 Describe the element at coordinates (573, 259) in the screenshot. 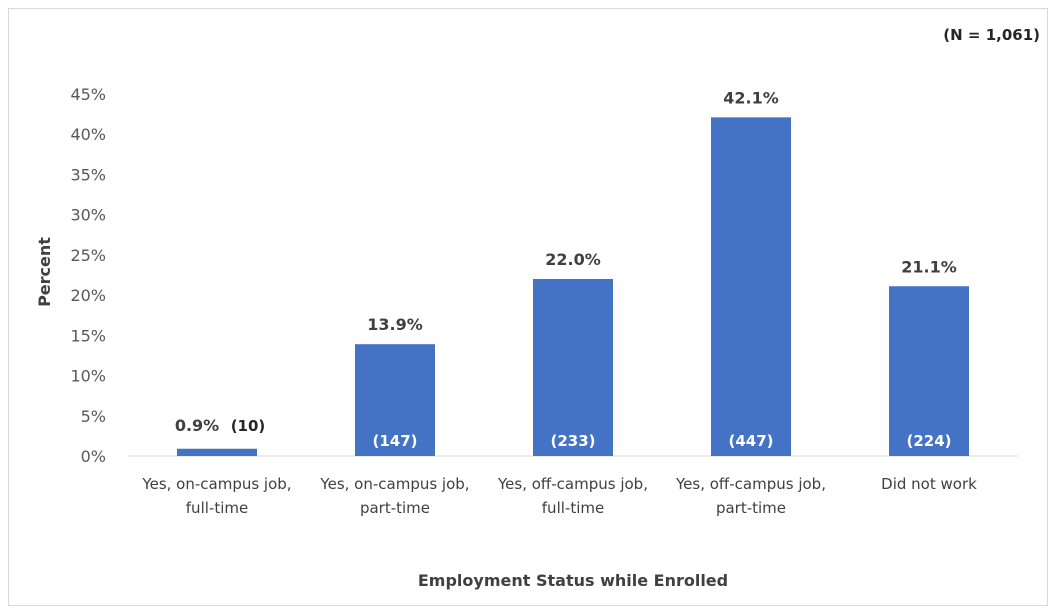

I see `data-label: 22.0%` at that location.